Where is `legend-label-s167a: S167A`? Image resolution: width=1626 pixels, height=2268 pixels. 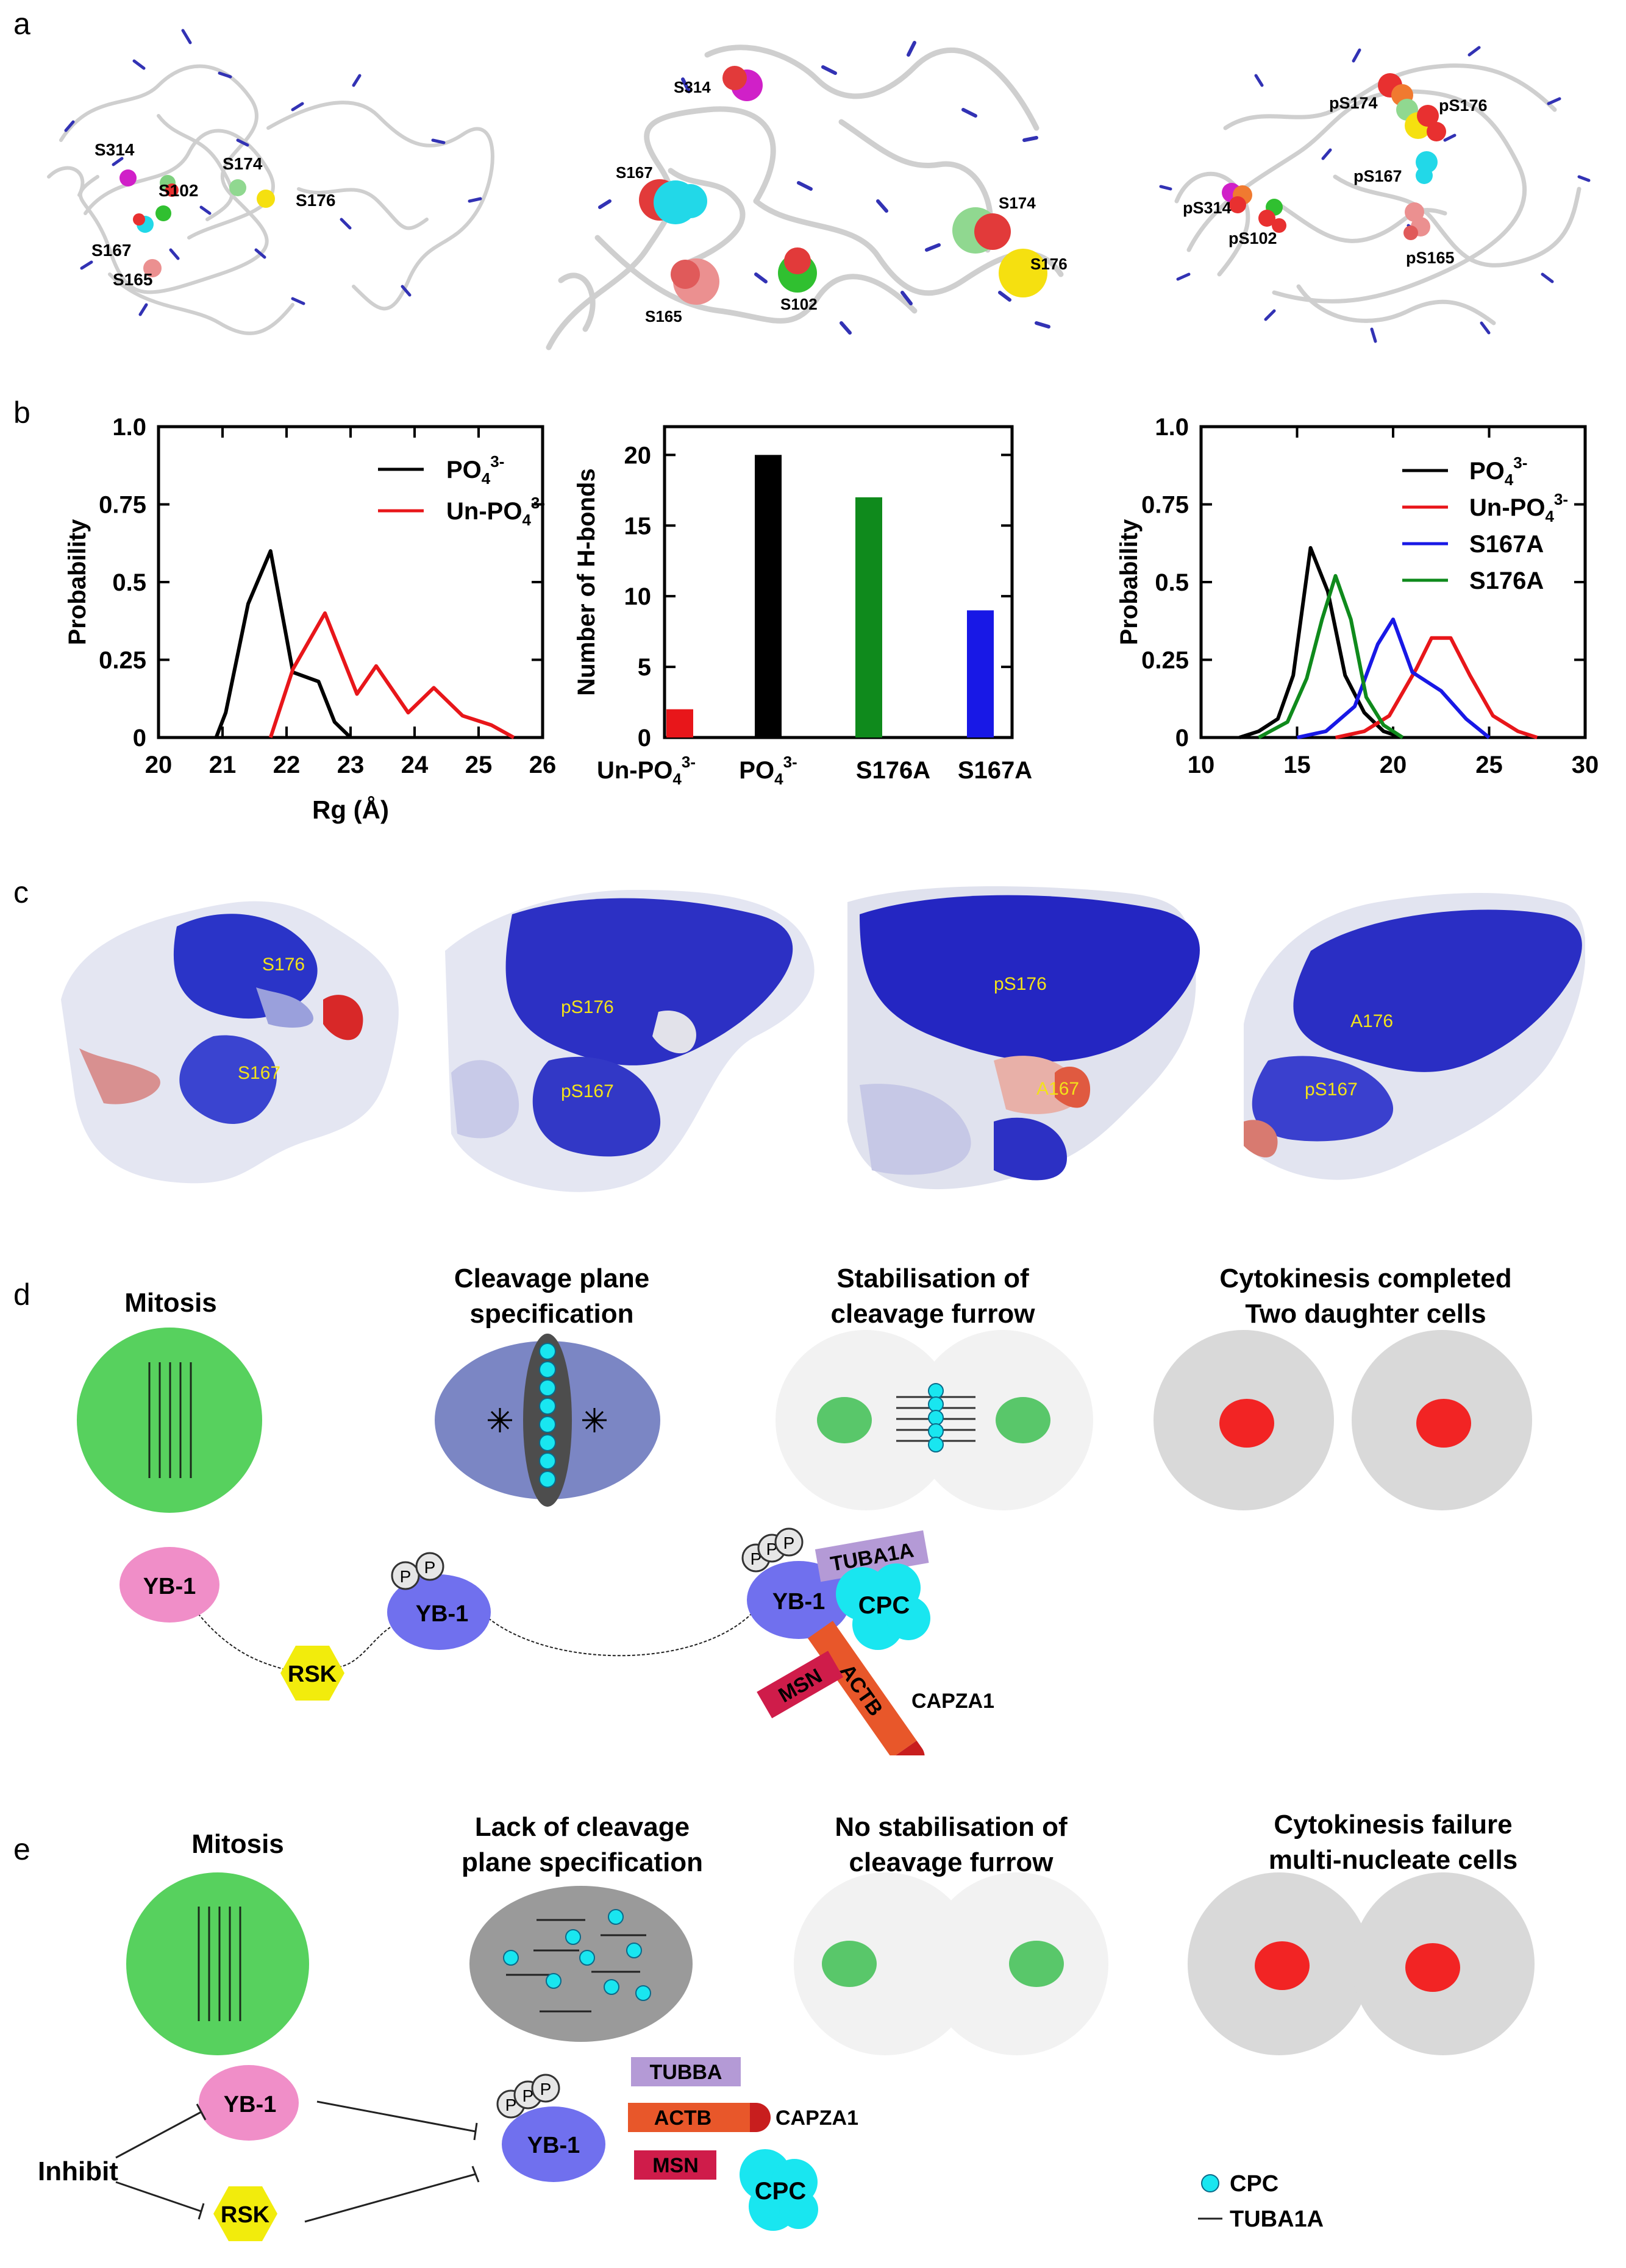
legend-label-s167a: S167A is located at coordinates (1507, 544).